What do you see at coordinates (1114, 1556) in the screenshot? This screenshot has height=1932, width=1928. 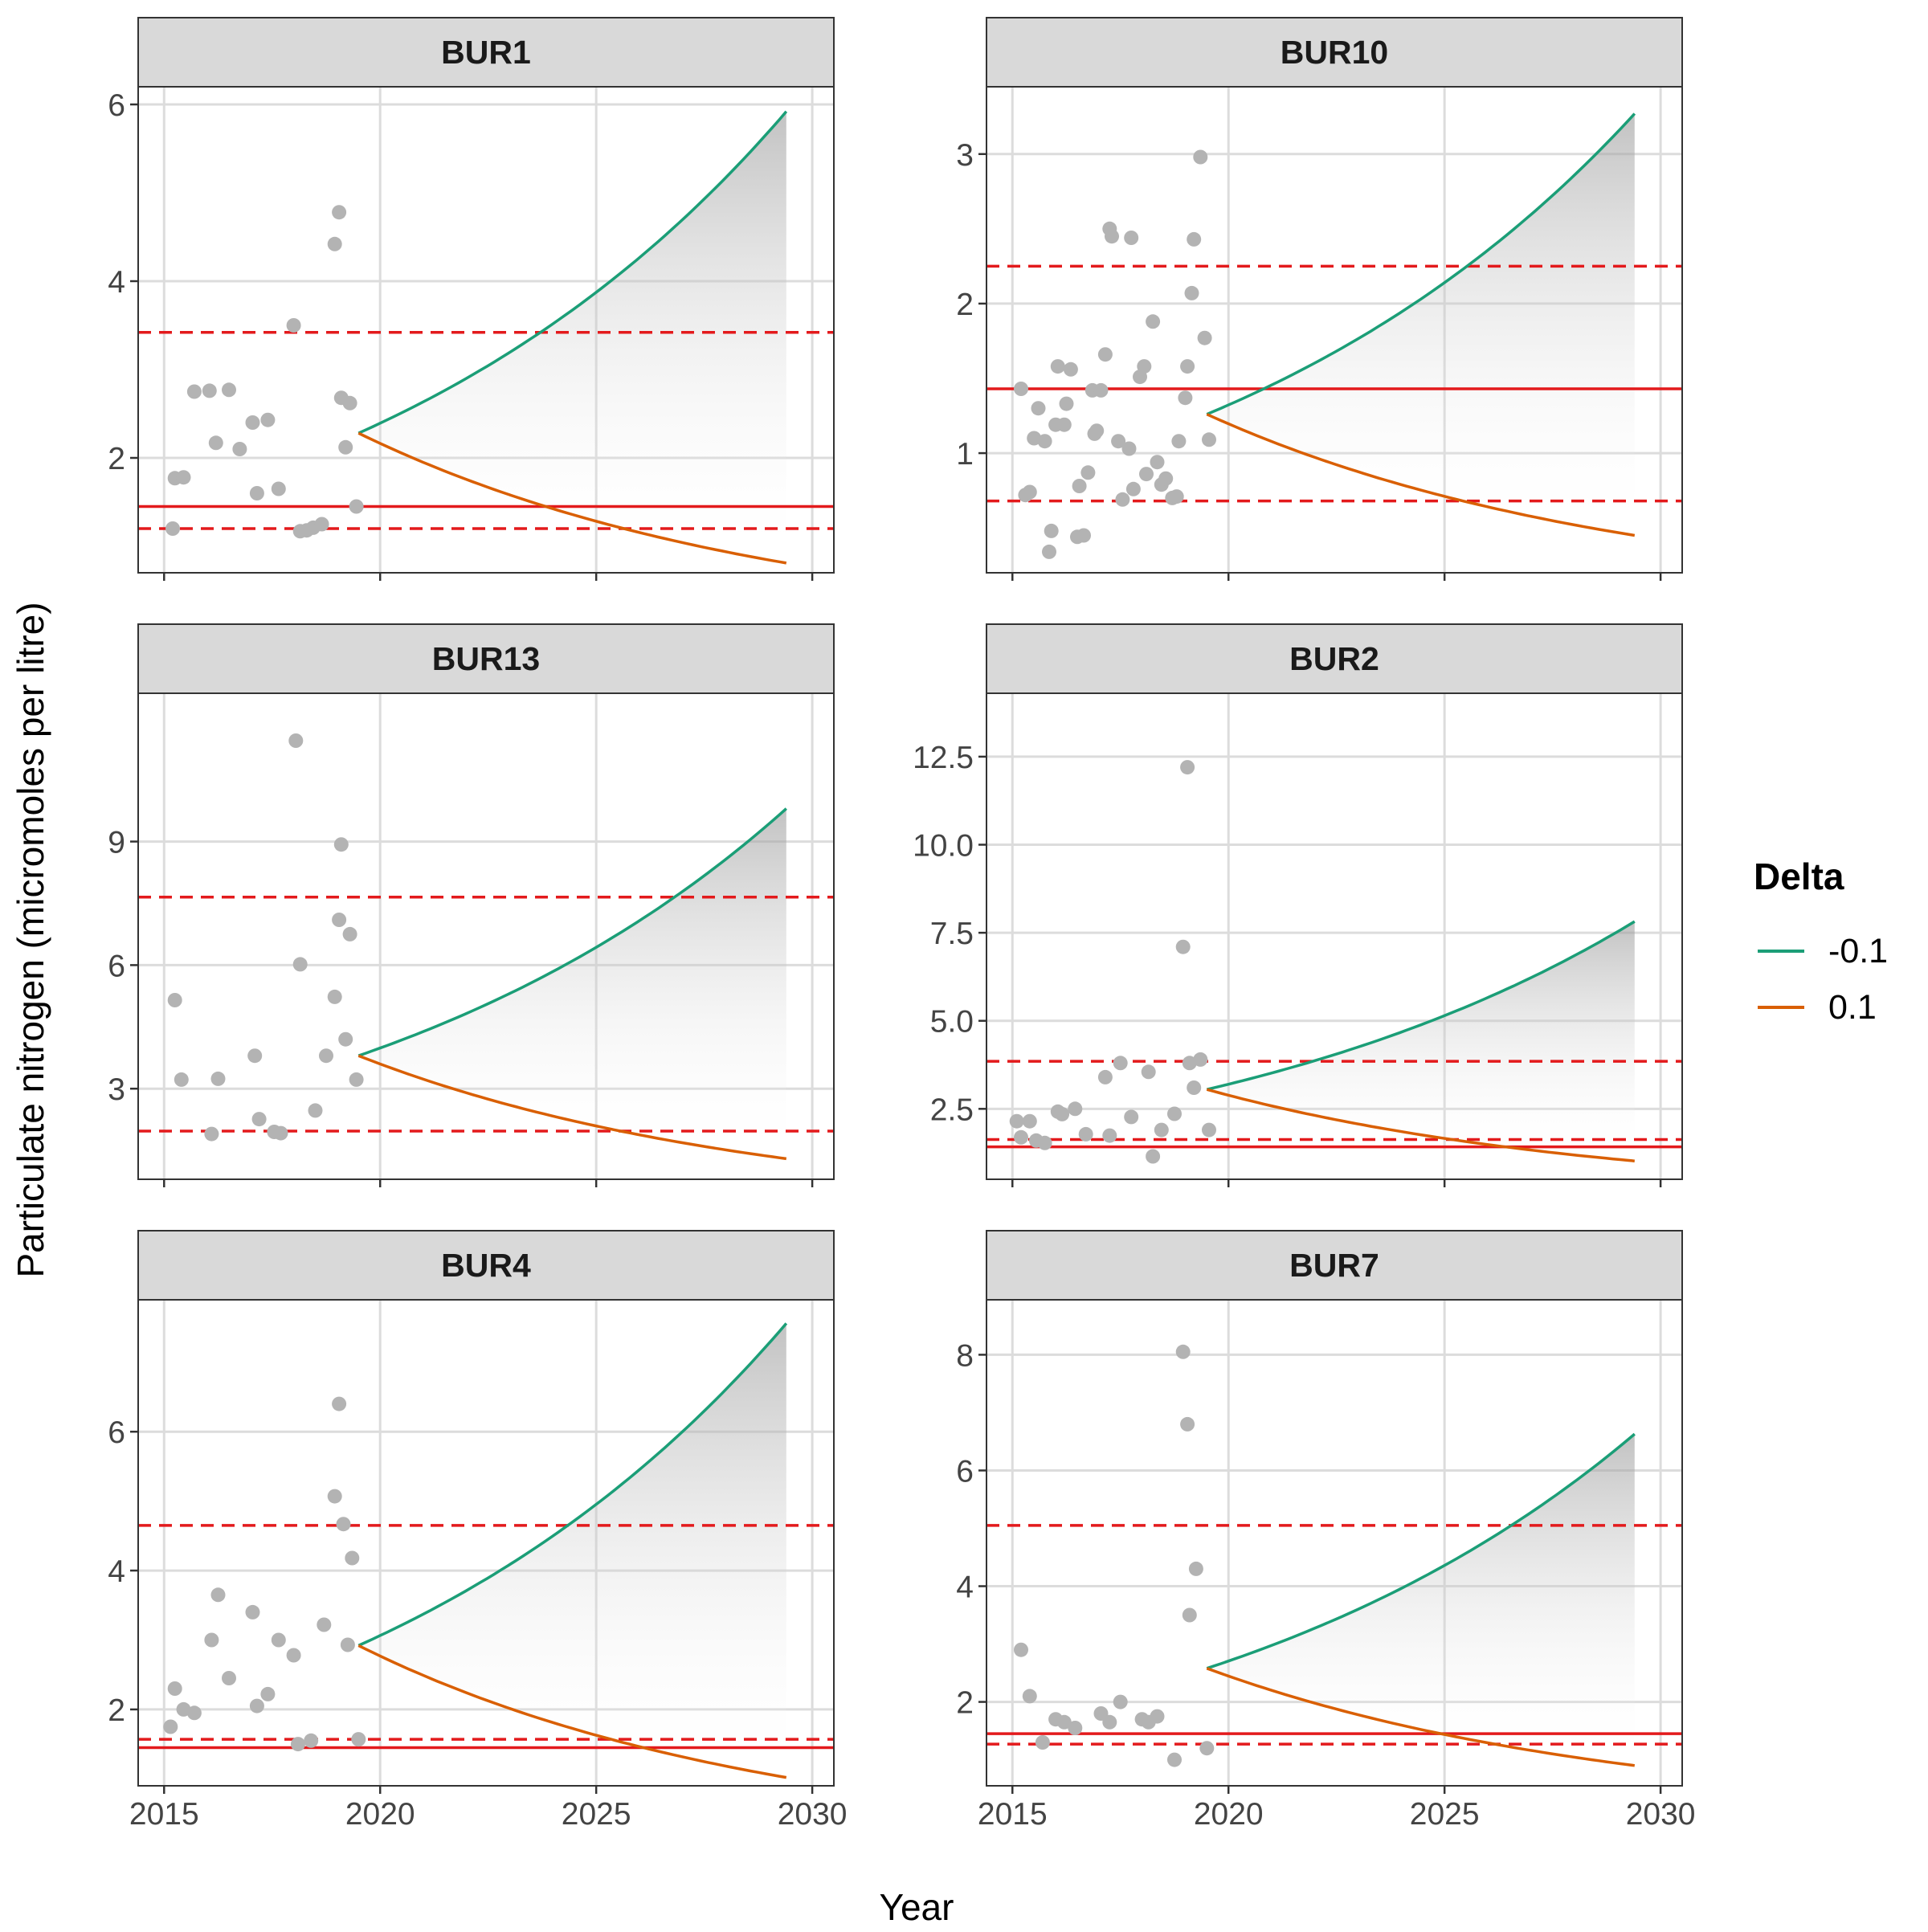 I see `points-bur7` at bounding box center [1114, 1556].